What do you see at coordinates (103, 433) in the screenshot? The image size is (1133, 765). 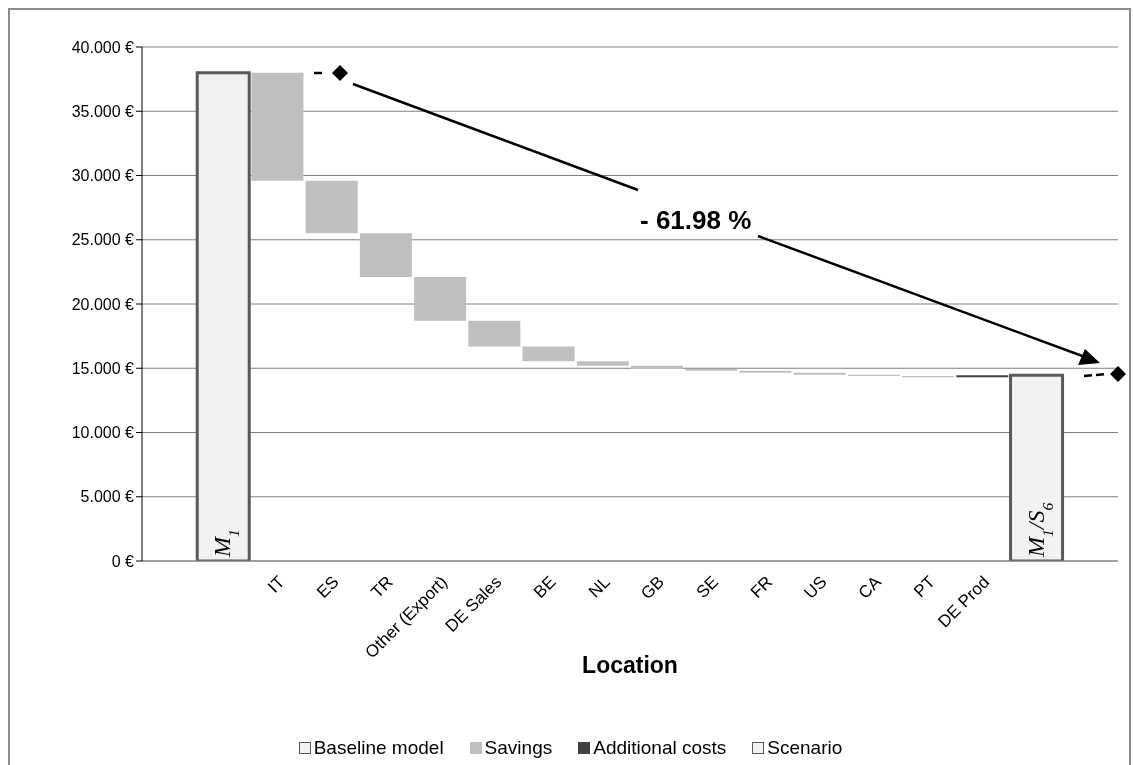 I see `y-tick-label: 10.000 €` at bounding box center [103, 433].